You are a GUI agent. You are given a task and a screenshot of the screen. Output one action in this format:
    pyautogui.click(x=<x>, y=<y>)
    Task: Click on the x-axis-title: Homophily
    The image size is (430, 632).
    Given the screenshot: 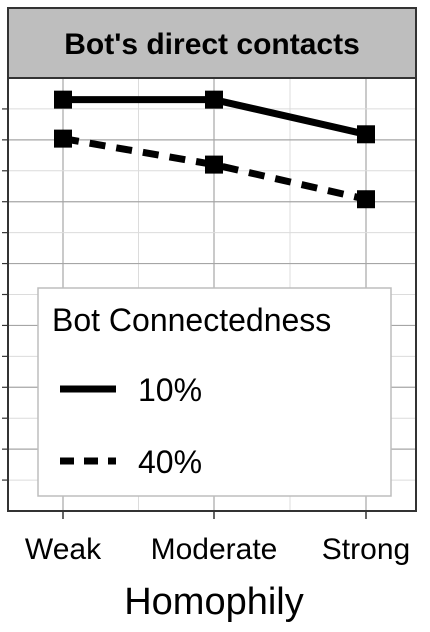 What is the action you would take?
    pyautogui.click(x=214, y=602)
    